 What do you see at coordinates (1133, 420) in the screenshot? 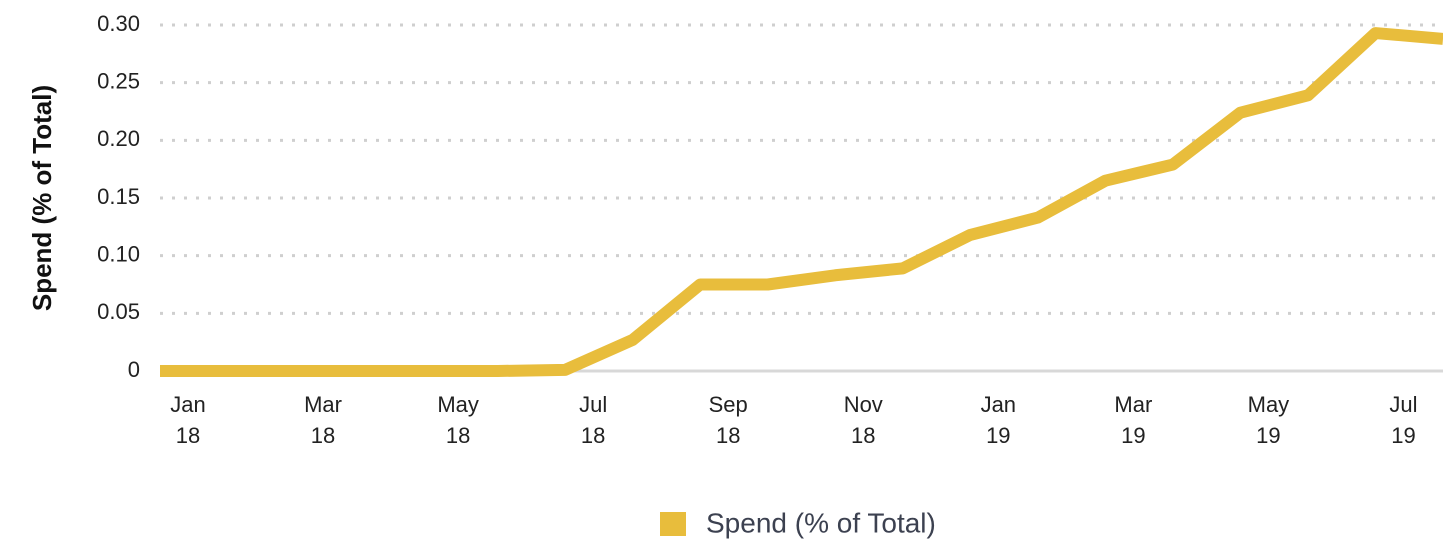
I see `x-tick-label: Mar 19` at bounding box center [1133, 420].